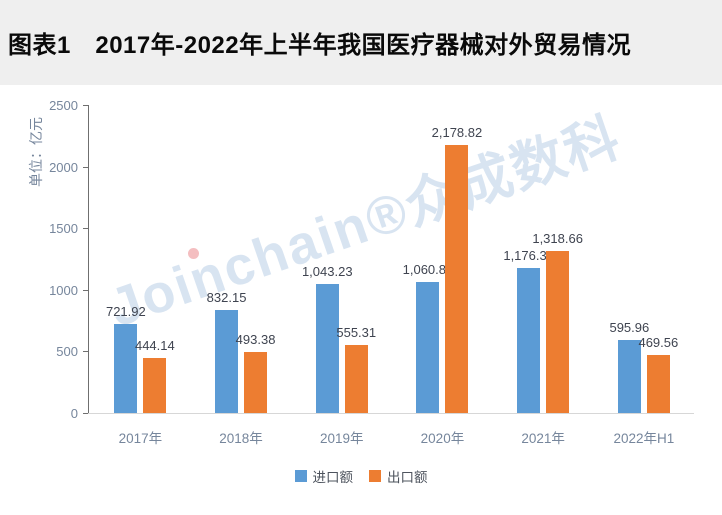 The height and width of the screenshot is (515, 722). Describe the element at coordinates (226, 297) in the screenshot. I see `bar-value-label: 832.15` at that location.